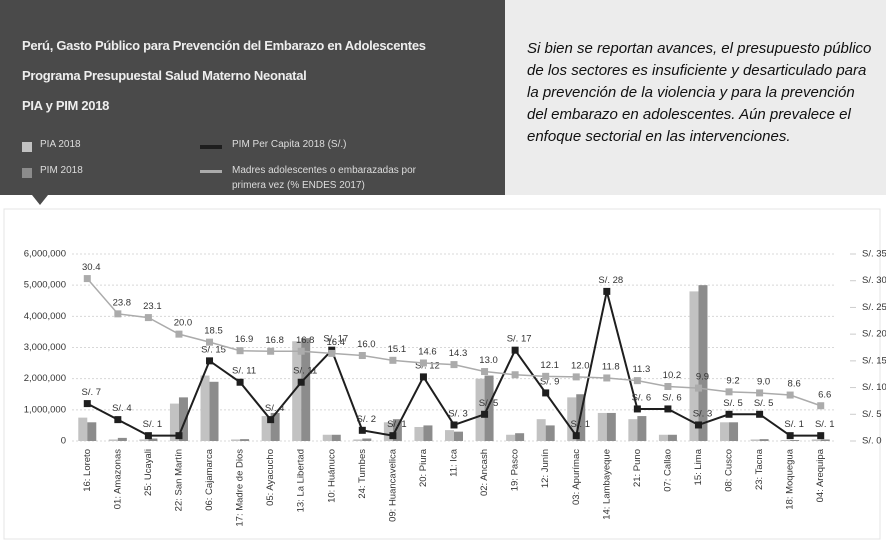 The image size is (886, 543). I want to click on data-label: 23.1, so click(152, 306).